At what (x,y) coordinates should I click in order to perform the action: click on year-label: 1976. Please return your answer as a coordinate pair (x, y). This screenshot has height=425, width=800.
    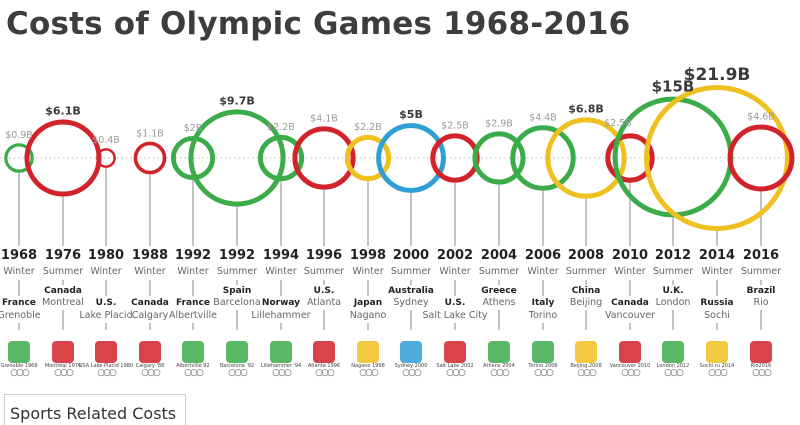
    Looking at the image, I should click on (63, 255).